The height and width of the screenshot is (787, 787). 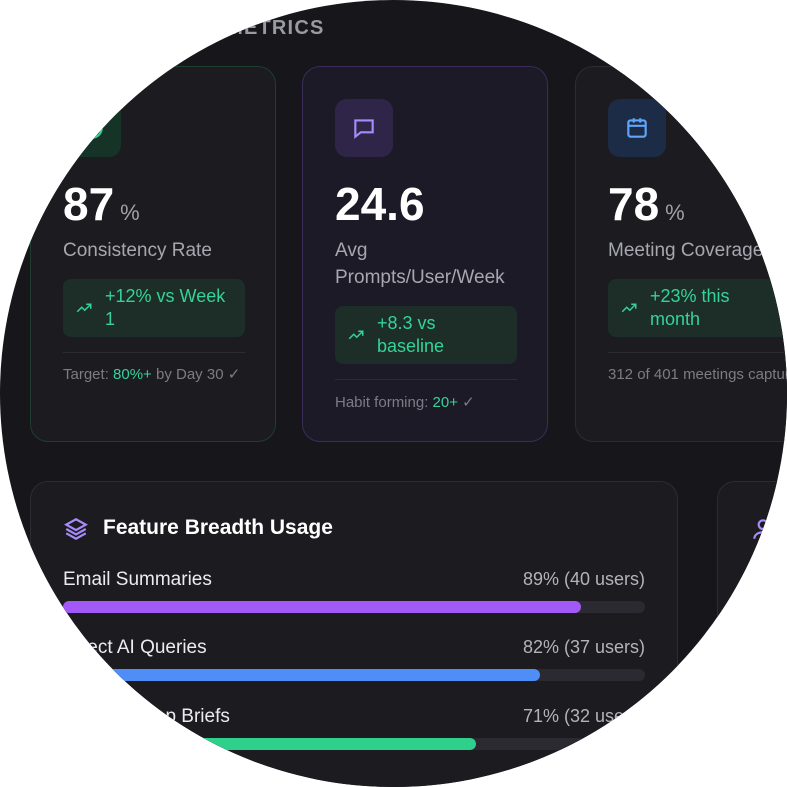 I want to click on trend-badge: +23% this month, so click(x=697, y=308).